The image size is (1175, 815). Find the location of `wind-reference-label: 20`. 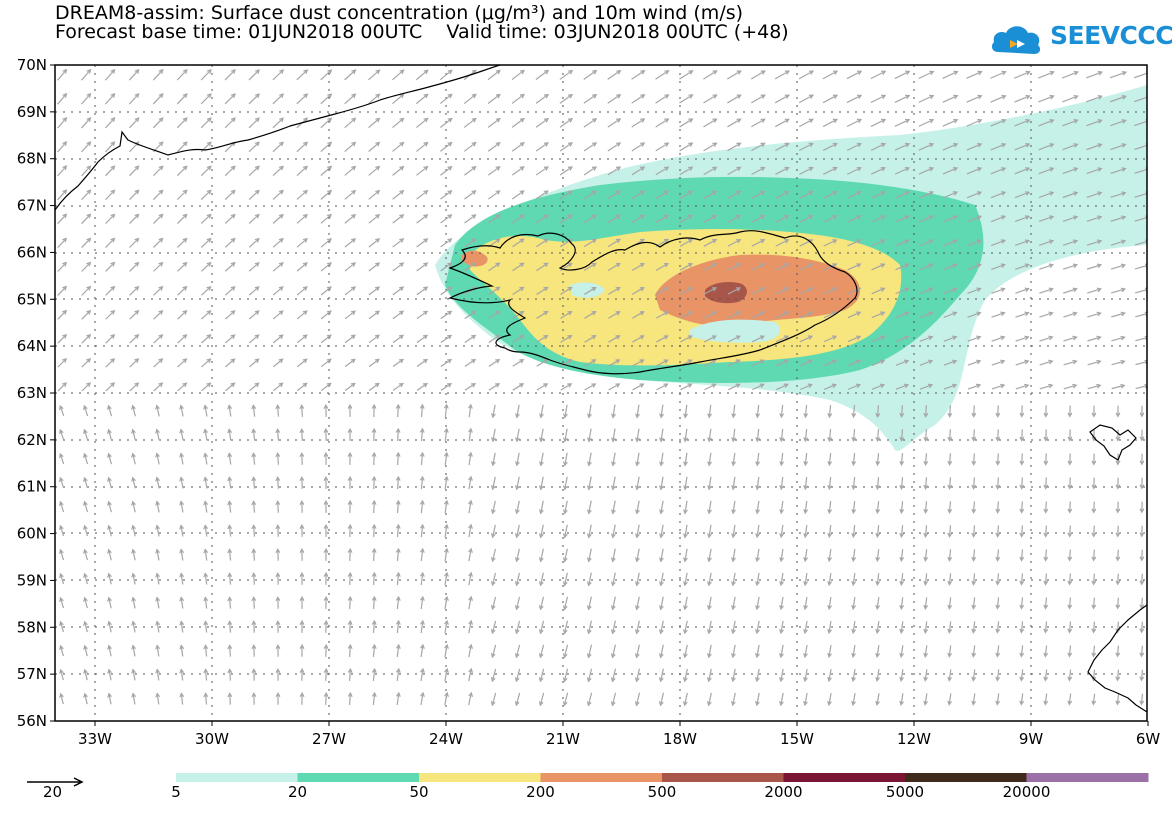

wind-reference-label: 20 is located at coordinates (53, 792).